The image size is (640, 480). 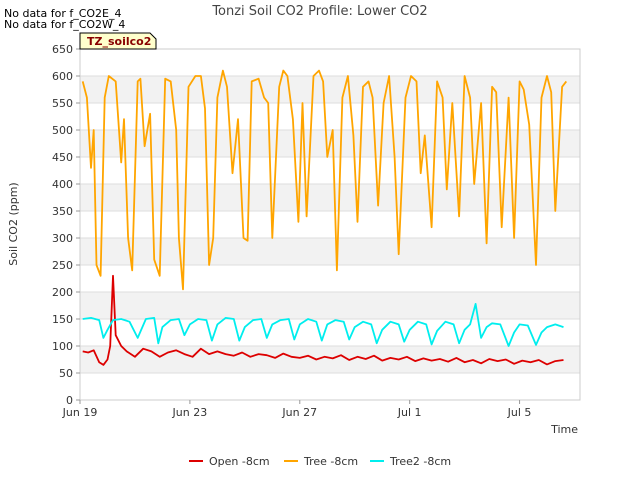 What do you see at coordinates (190, 412) in the screenshot?
I see `x-tick-label: Jun 23` at bounding box center [190, 412].